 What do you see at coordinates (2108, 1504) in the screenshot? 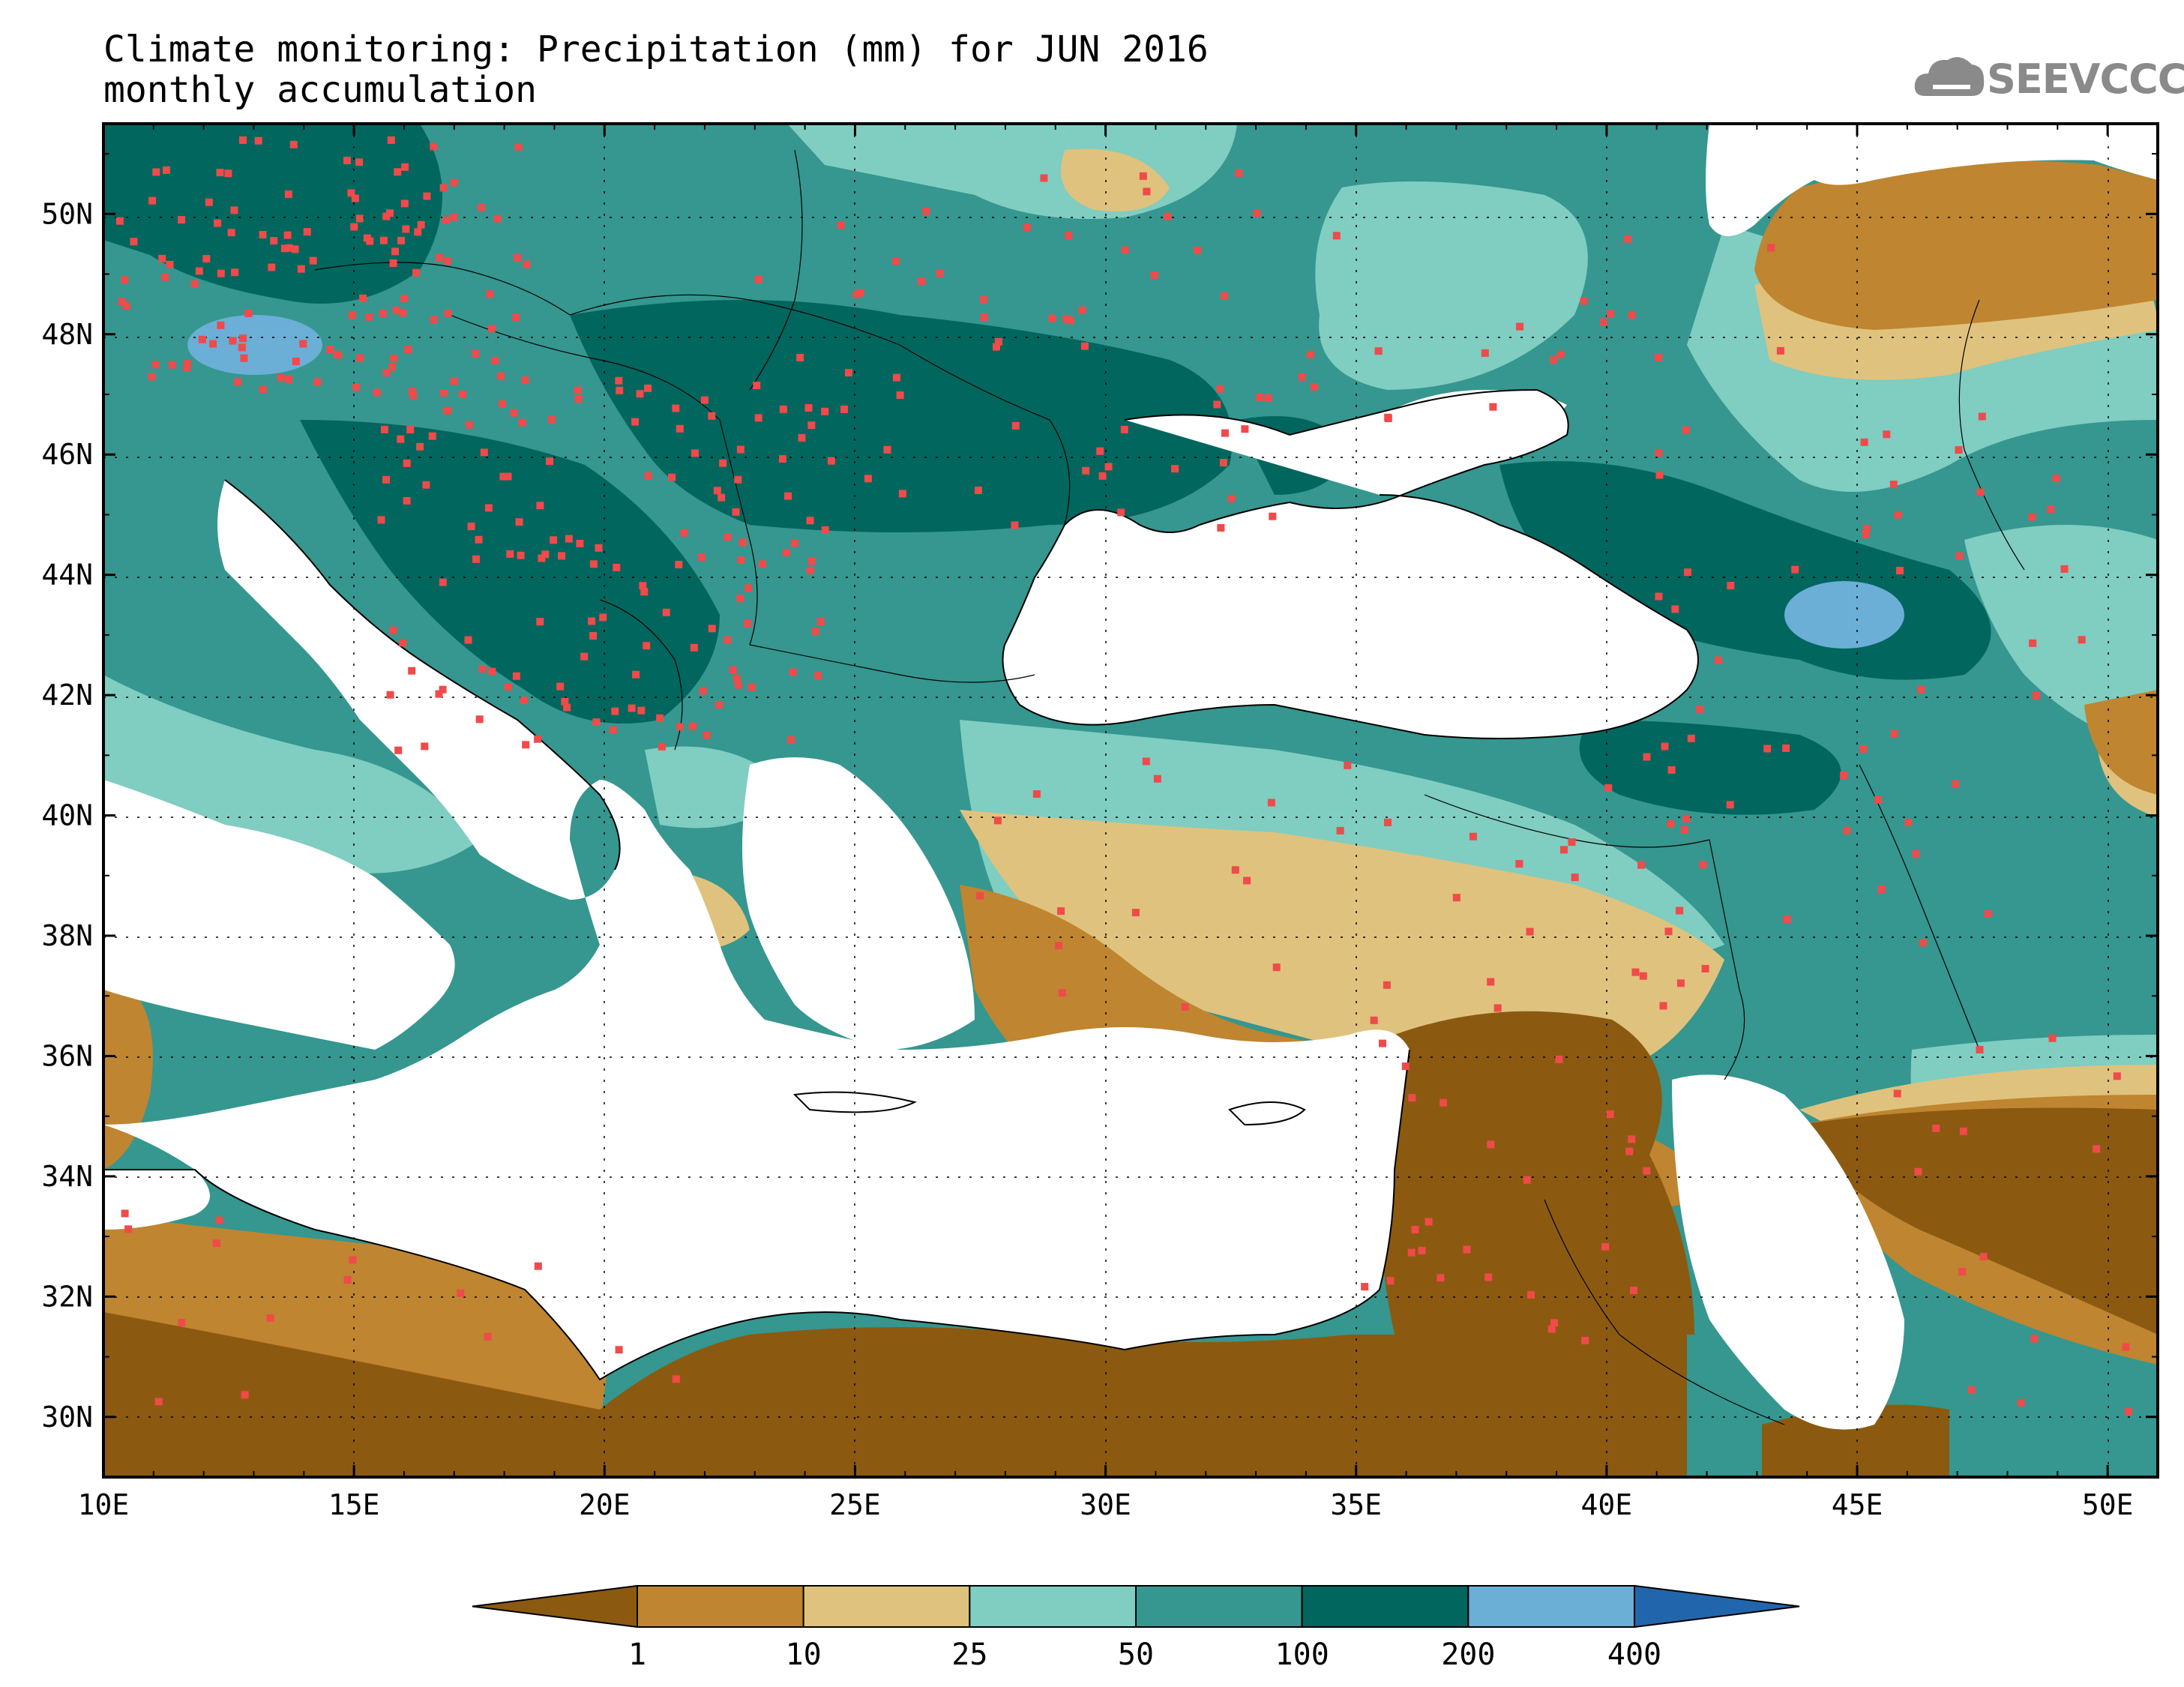
I see `lon-tick-label: 50E` at bounding box center [2108, 1504].